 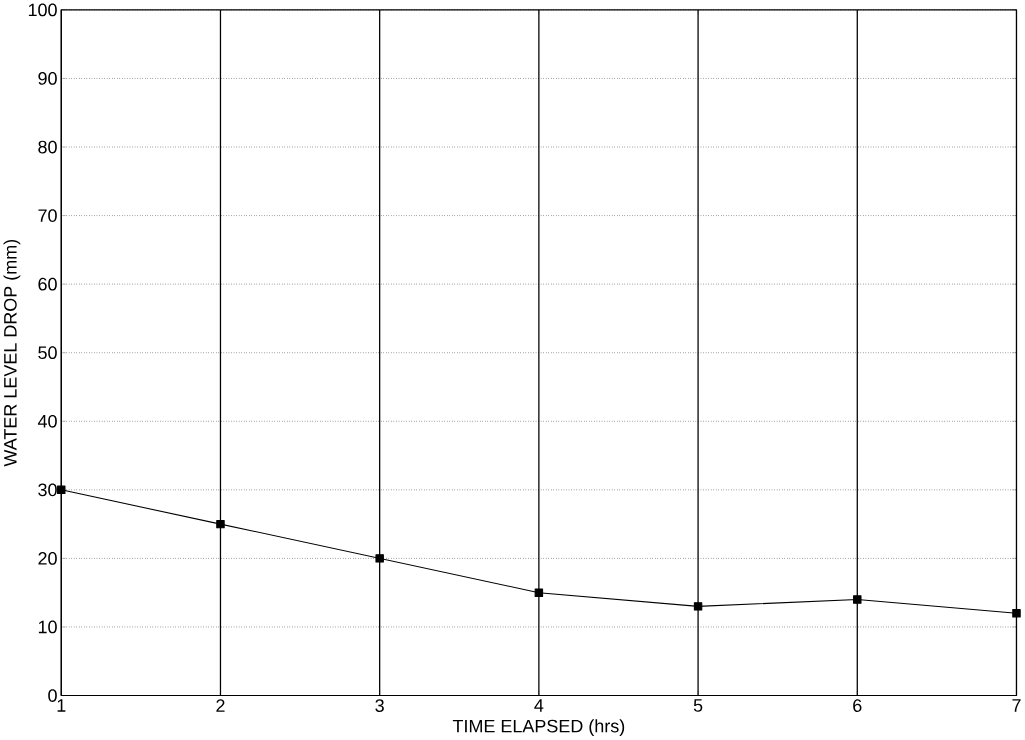 I want to click on x-tick-label: 7, so click(x=1016, y=705).